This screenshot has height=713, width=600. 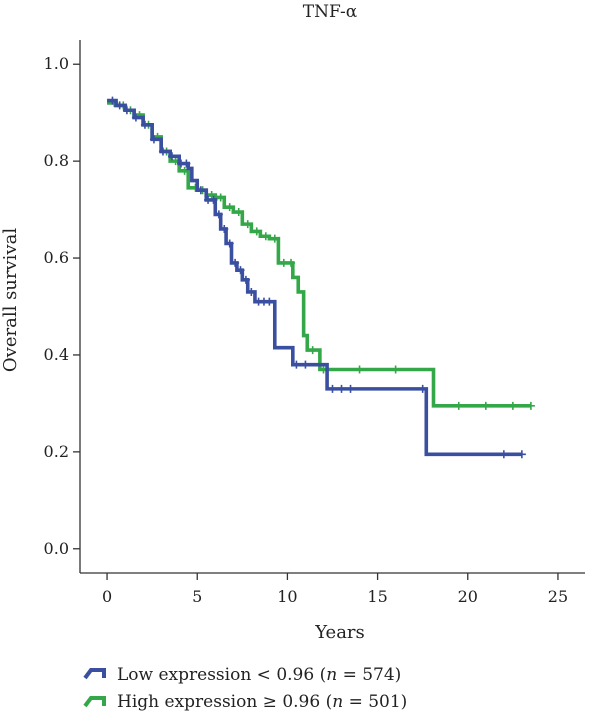 I want to click on y-tick-label: 0.0, so click(x=56, y=548).